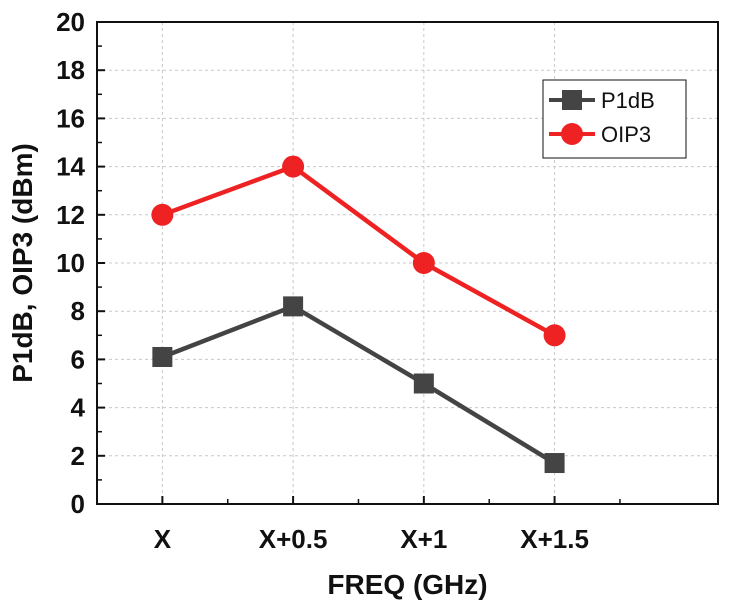 This screenshot has height=612, width=736. Describe the element at coordinates (626, 134) in the screenshot. I see `legend-label: OIP3` at that location.